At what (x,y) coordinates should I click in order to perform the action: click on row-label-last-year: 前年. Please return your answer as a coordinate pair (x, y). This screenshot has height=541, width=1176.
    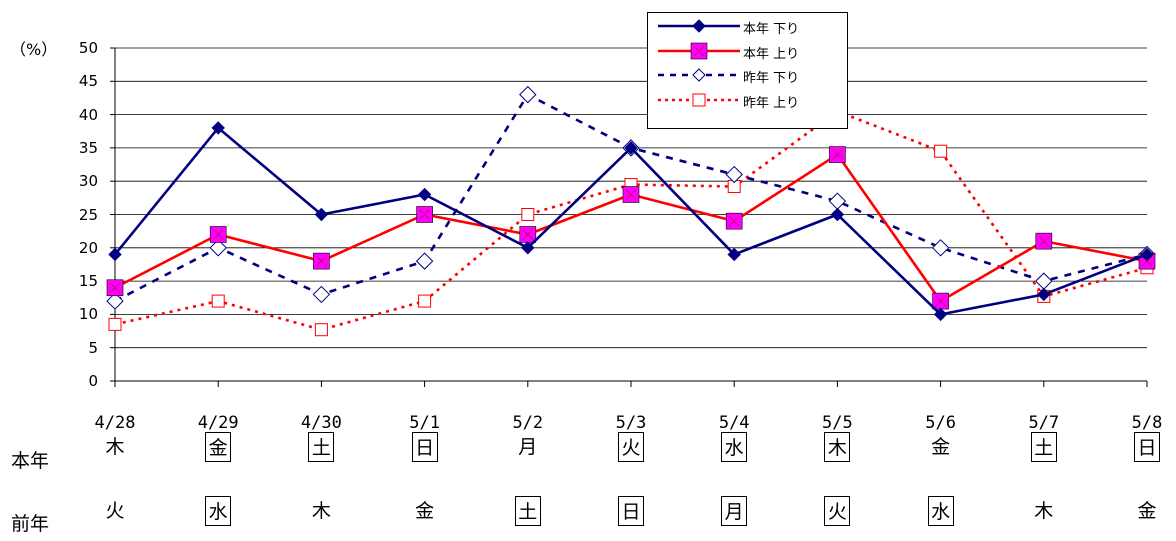
    Looking at the image, I should click on (30, 524).